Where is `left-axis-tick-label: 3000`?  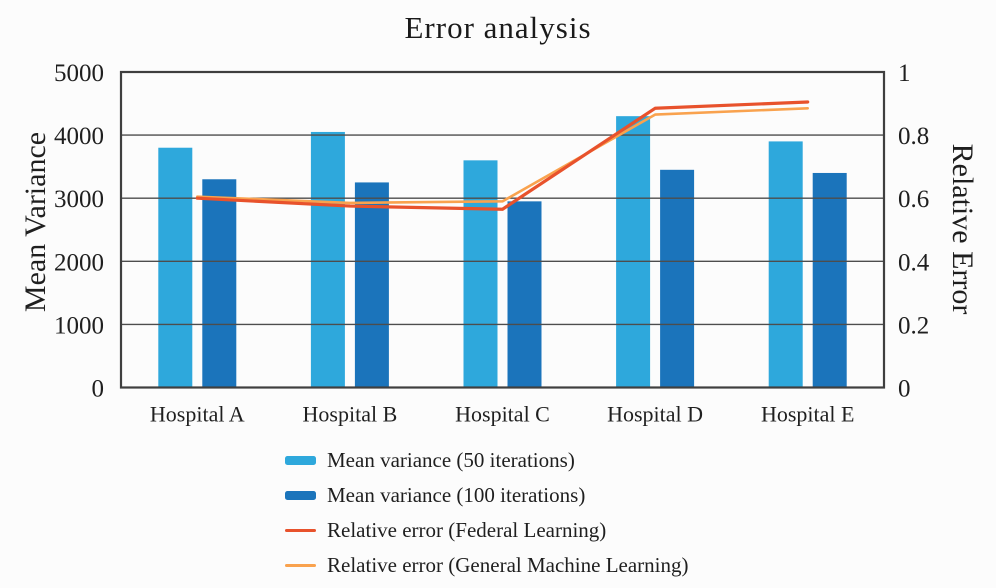
left-axis-tick-label: 3000 is located at coordinates (79, 199).